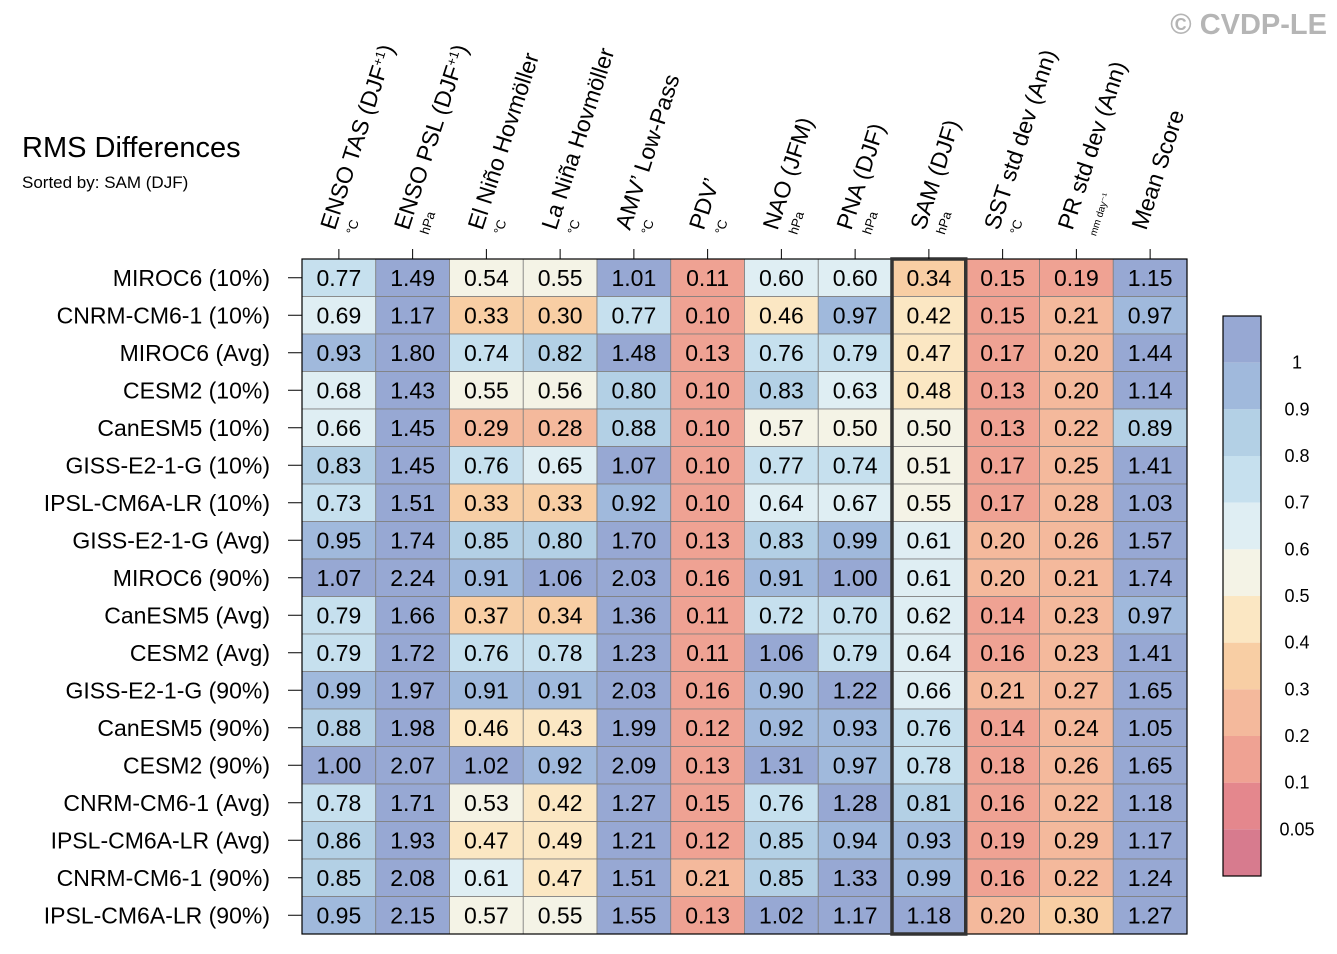 Image resolution: width=1337 pixels, height=954 pixels. I want to click on cell-value: 1.80, so click(412, 353).